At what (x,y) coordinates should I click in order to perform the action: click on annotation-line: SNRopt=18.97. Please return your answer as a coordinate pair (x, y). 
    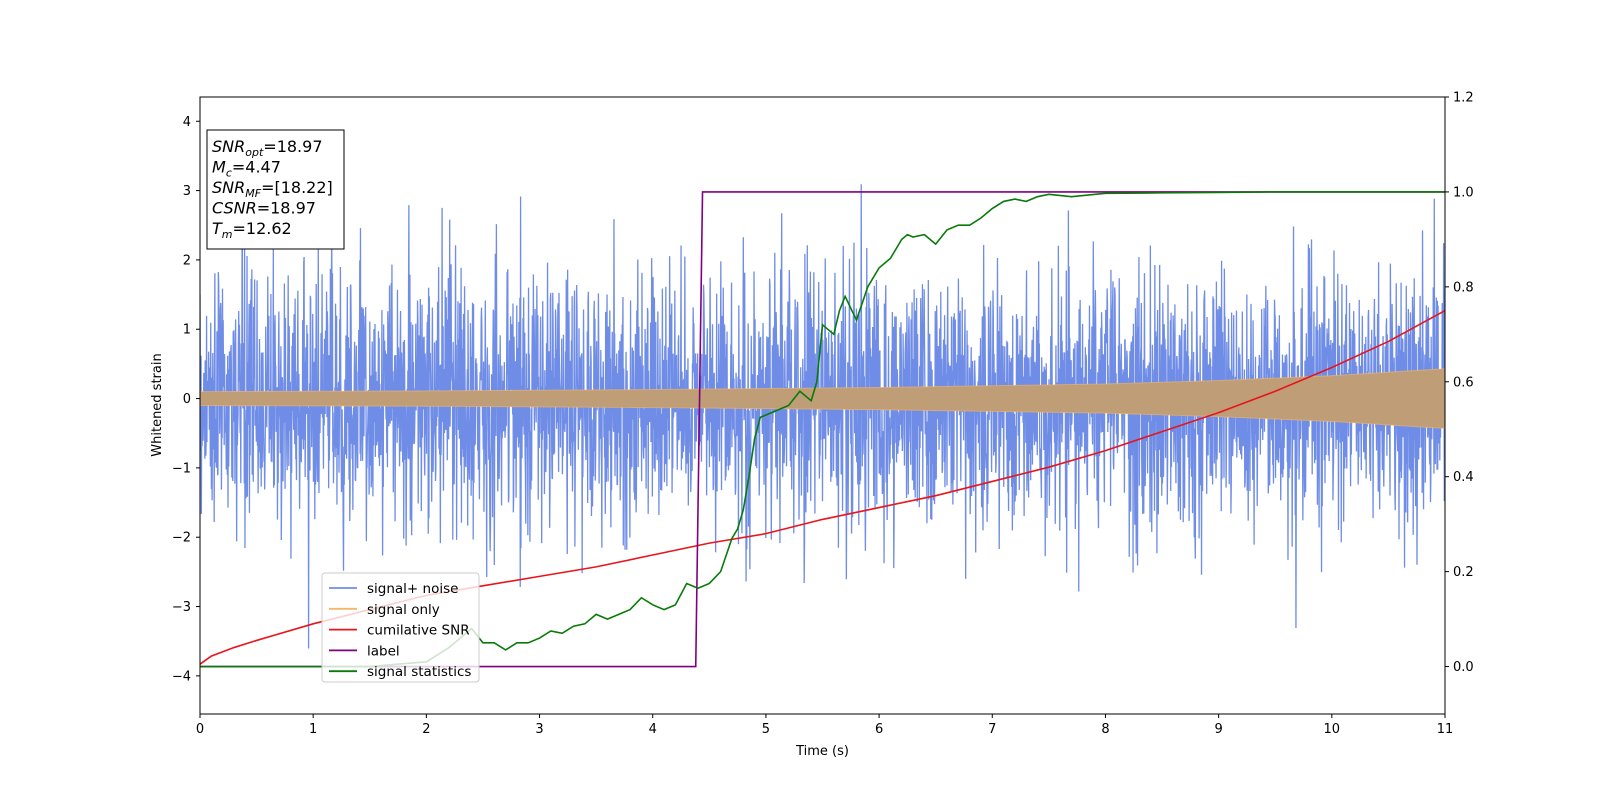
    Looking at the image, I should click on (267, 148).